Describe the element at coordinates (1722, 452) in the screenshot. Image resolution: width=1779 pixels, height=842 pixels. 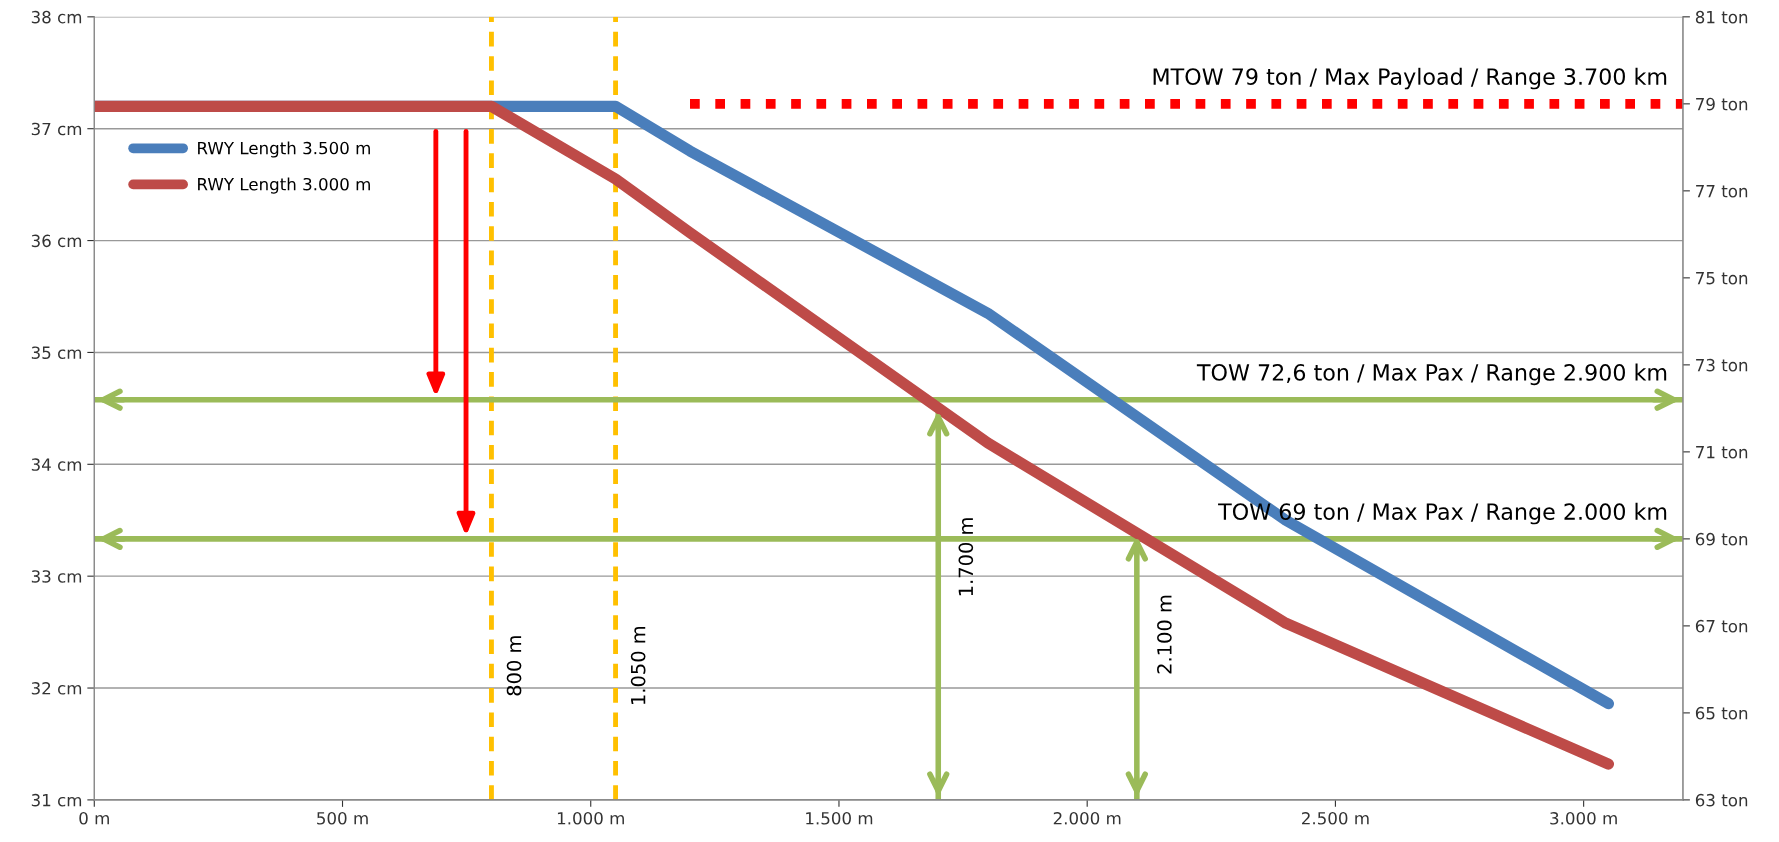
I see `y2-tick-label: 71 ton` at that location.